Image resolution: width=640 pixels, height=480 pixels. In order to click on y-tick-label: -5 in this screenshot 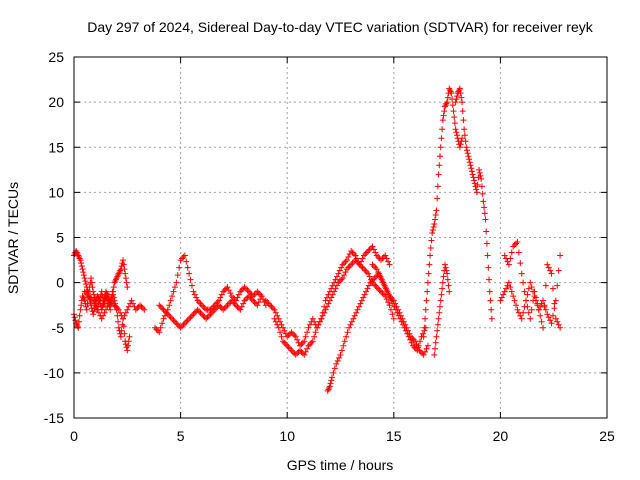, I will do `click(58, 328)`.